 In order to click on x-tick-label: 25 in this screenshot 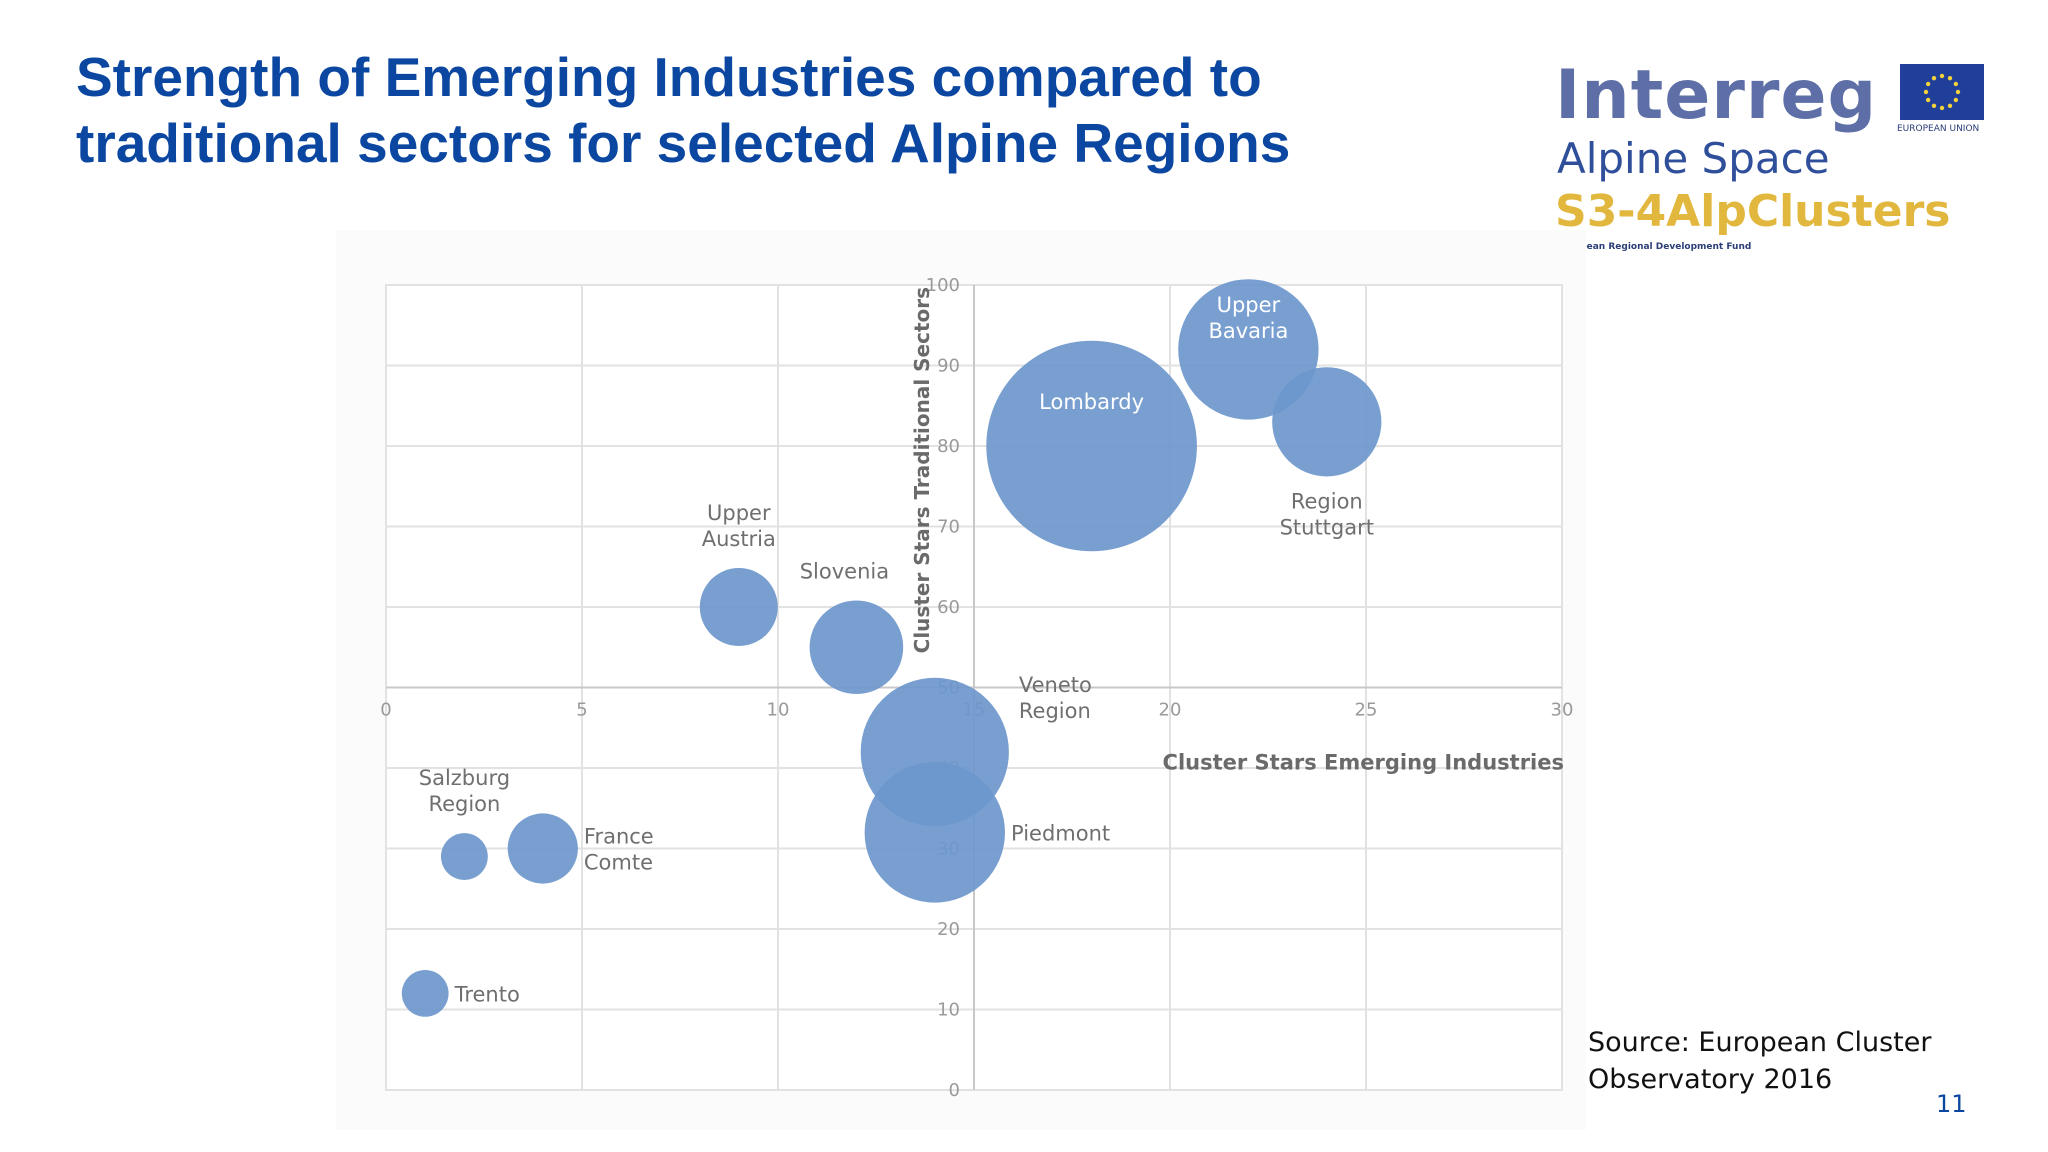, I will do `click(1366, 710)`.